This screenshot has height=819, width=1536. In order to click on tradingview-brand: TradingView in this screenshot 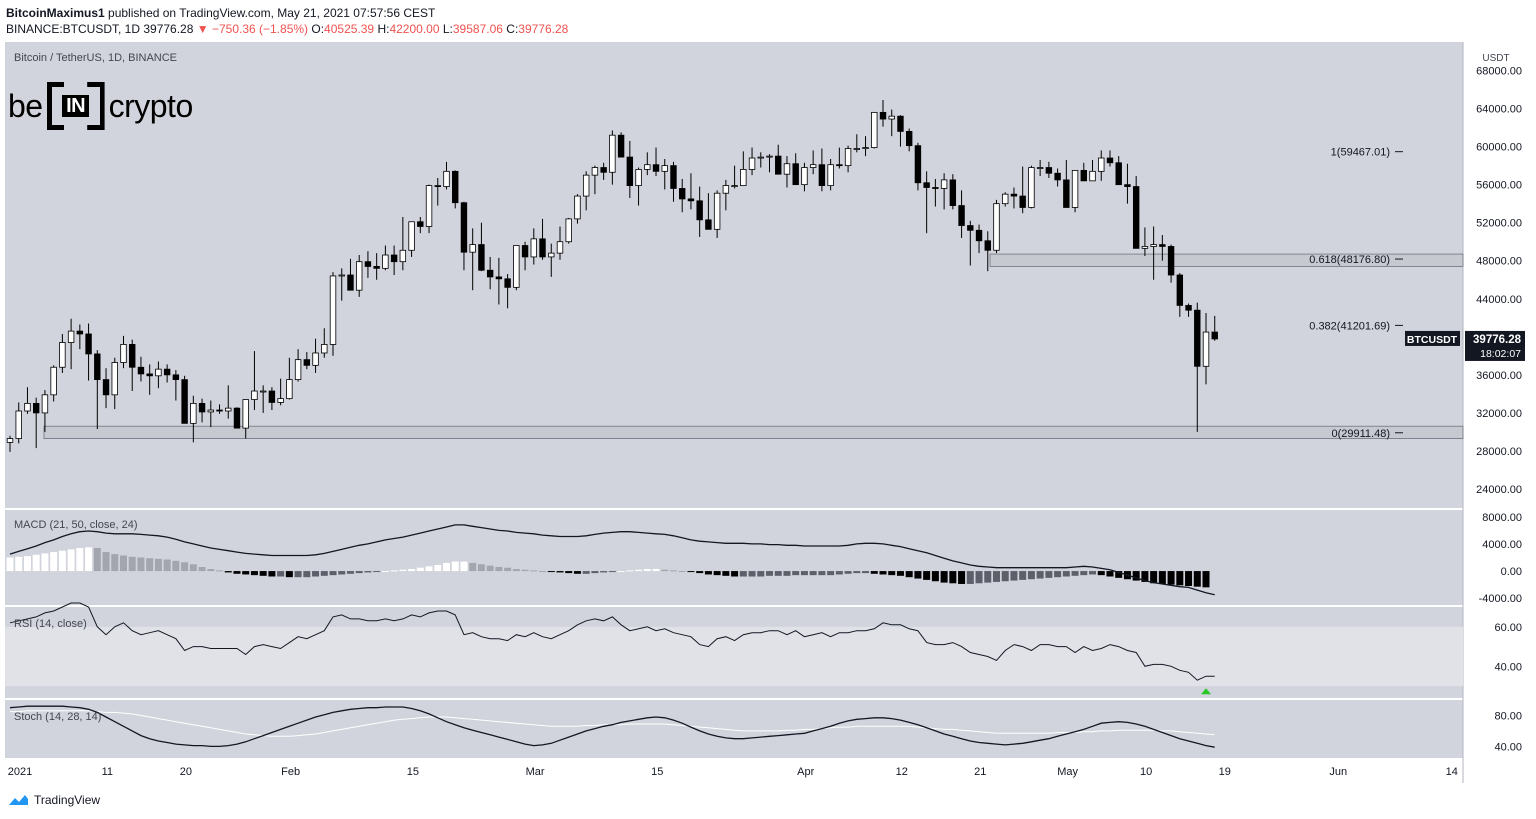, I will do `click(67, 800)`.